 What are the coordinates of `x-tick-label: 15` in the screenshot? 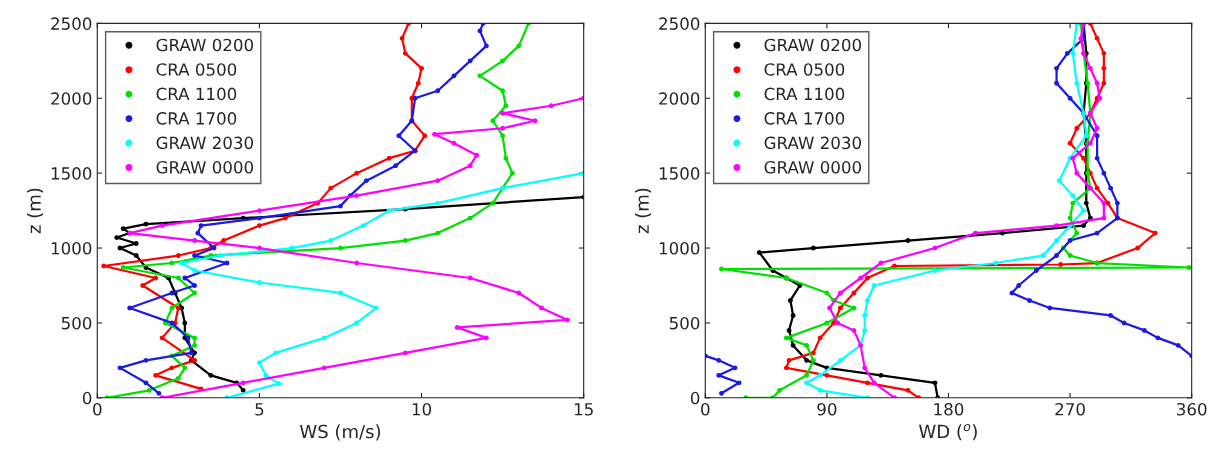 It's located at (583, 409).